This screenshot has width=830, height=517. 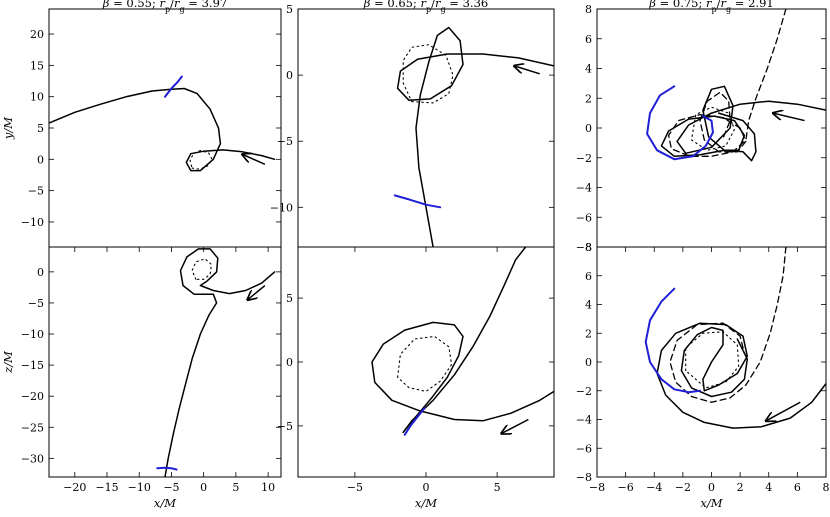 I want to click on y-axis-label: z/M, so click(x=8, y=362).